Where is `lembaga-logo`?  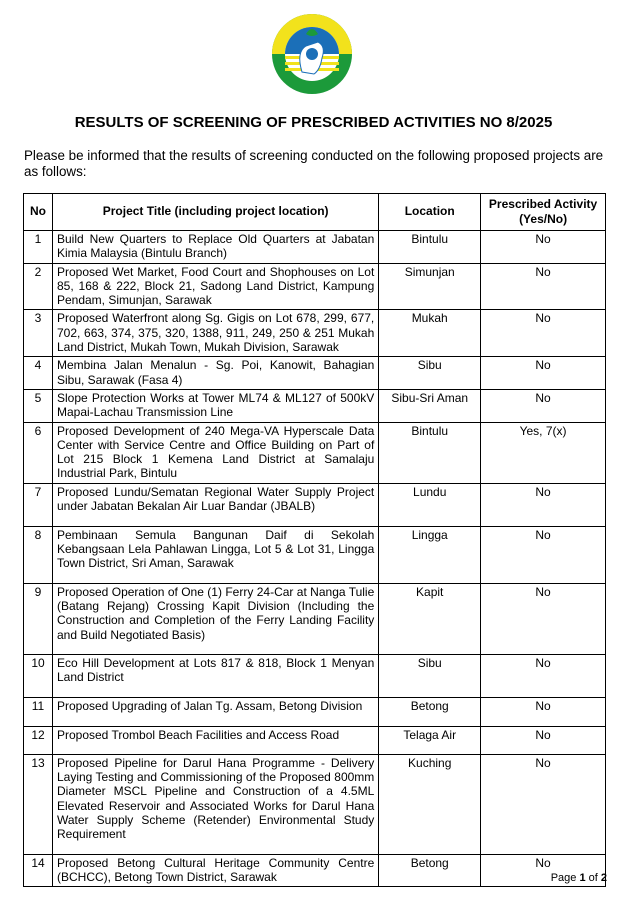
lembaga-logo is located at coordinates (312, 54).